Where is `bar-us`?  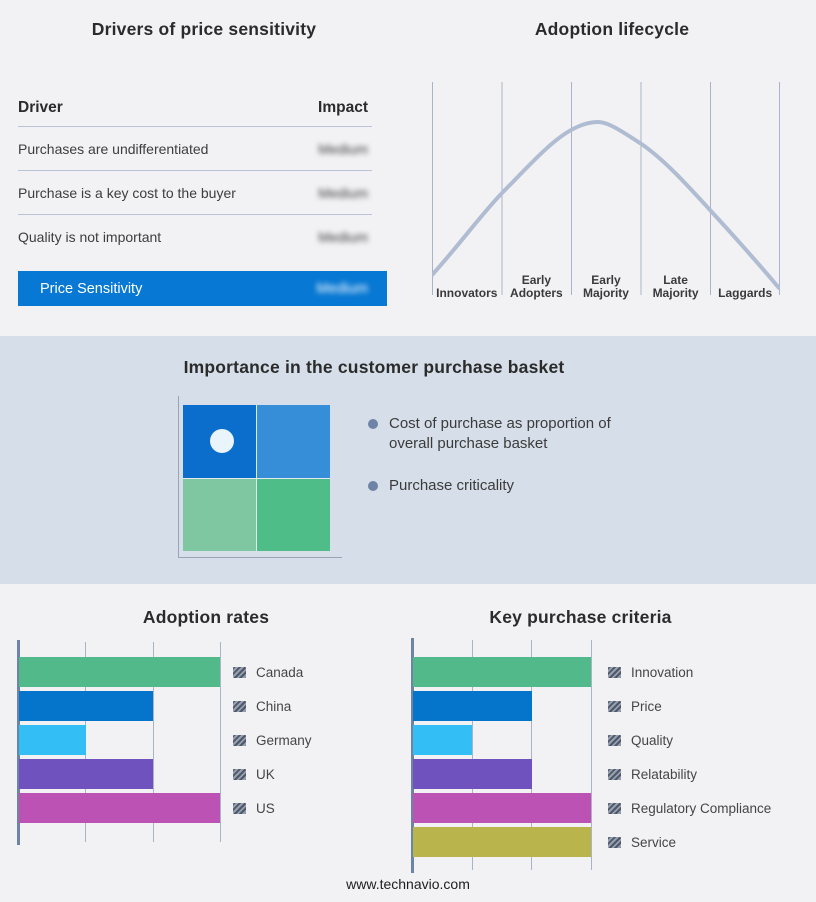 bar-us is located at coordinates (119, 808).